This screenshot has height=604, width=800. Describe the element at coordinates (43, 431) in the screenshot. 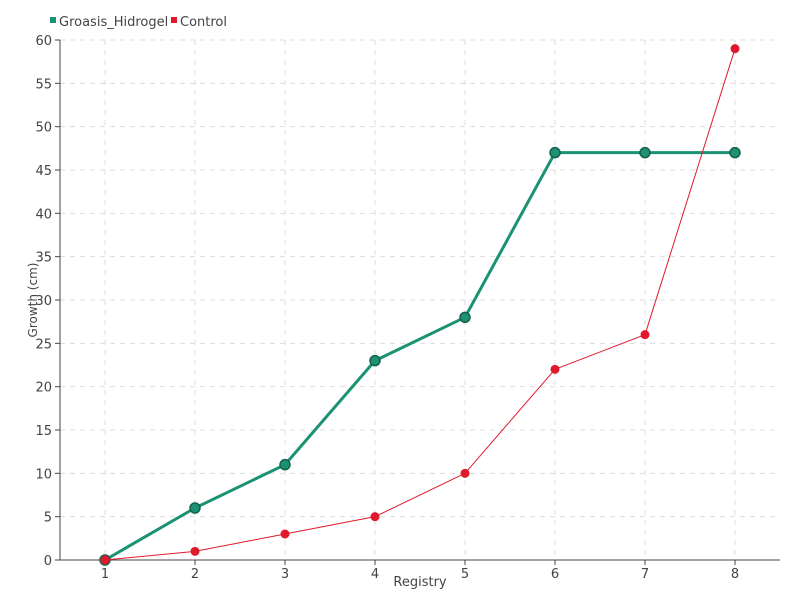

I see `y-tick-label: 15` at that location.